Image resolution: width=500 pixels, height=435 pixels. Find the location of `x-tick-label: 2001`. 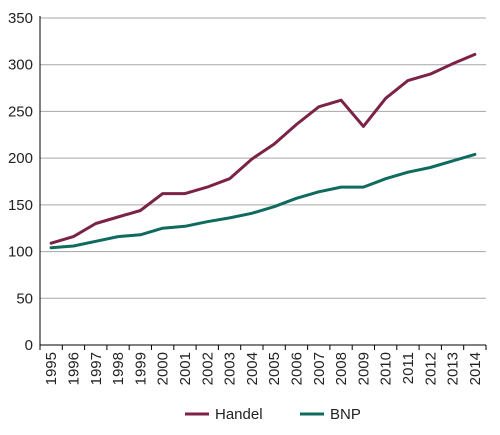

x-tick-label: 2001 is located at coordinates (185, 368).